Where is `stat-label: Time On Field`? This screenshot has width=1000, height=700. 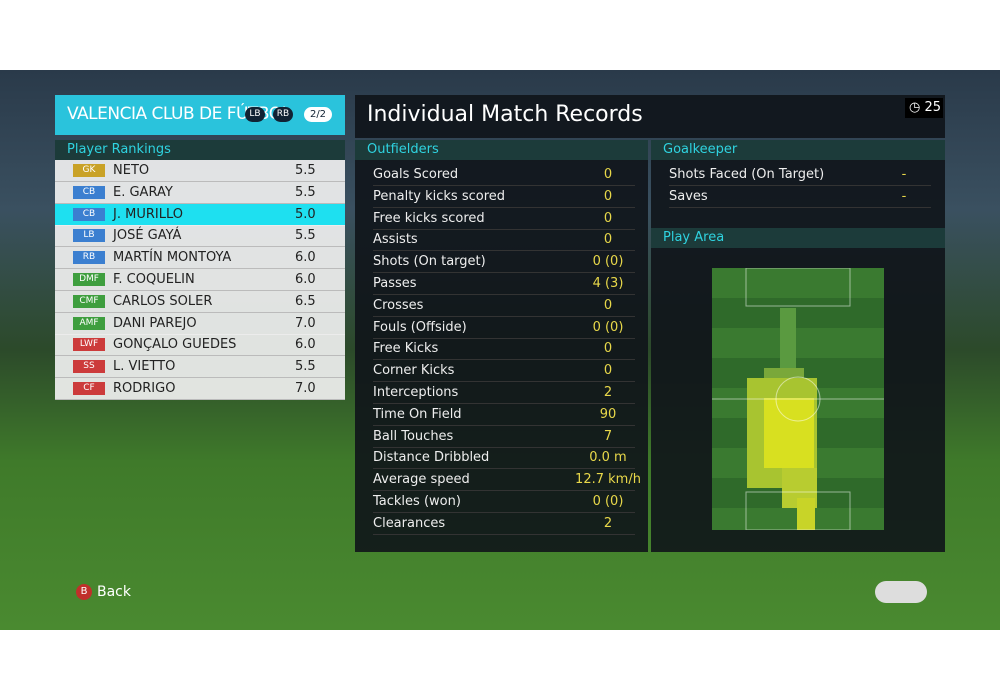 stat-label: Time On Field is located at coordinates (417, 414).